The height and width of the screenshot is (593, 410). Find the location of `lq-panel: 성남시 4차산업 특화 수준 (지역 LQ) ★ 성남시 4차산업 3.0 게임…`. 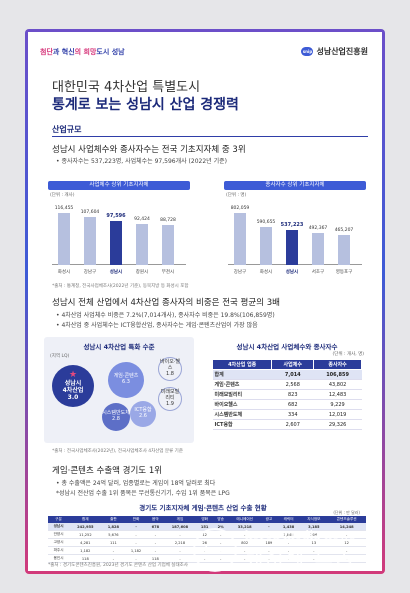

lq-panel: 성남시 4차산업 특화 수준 (지역 LQ) ★ 성남시 4차산업 3.0 게임… is located at coordinates (119, 390).